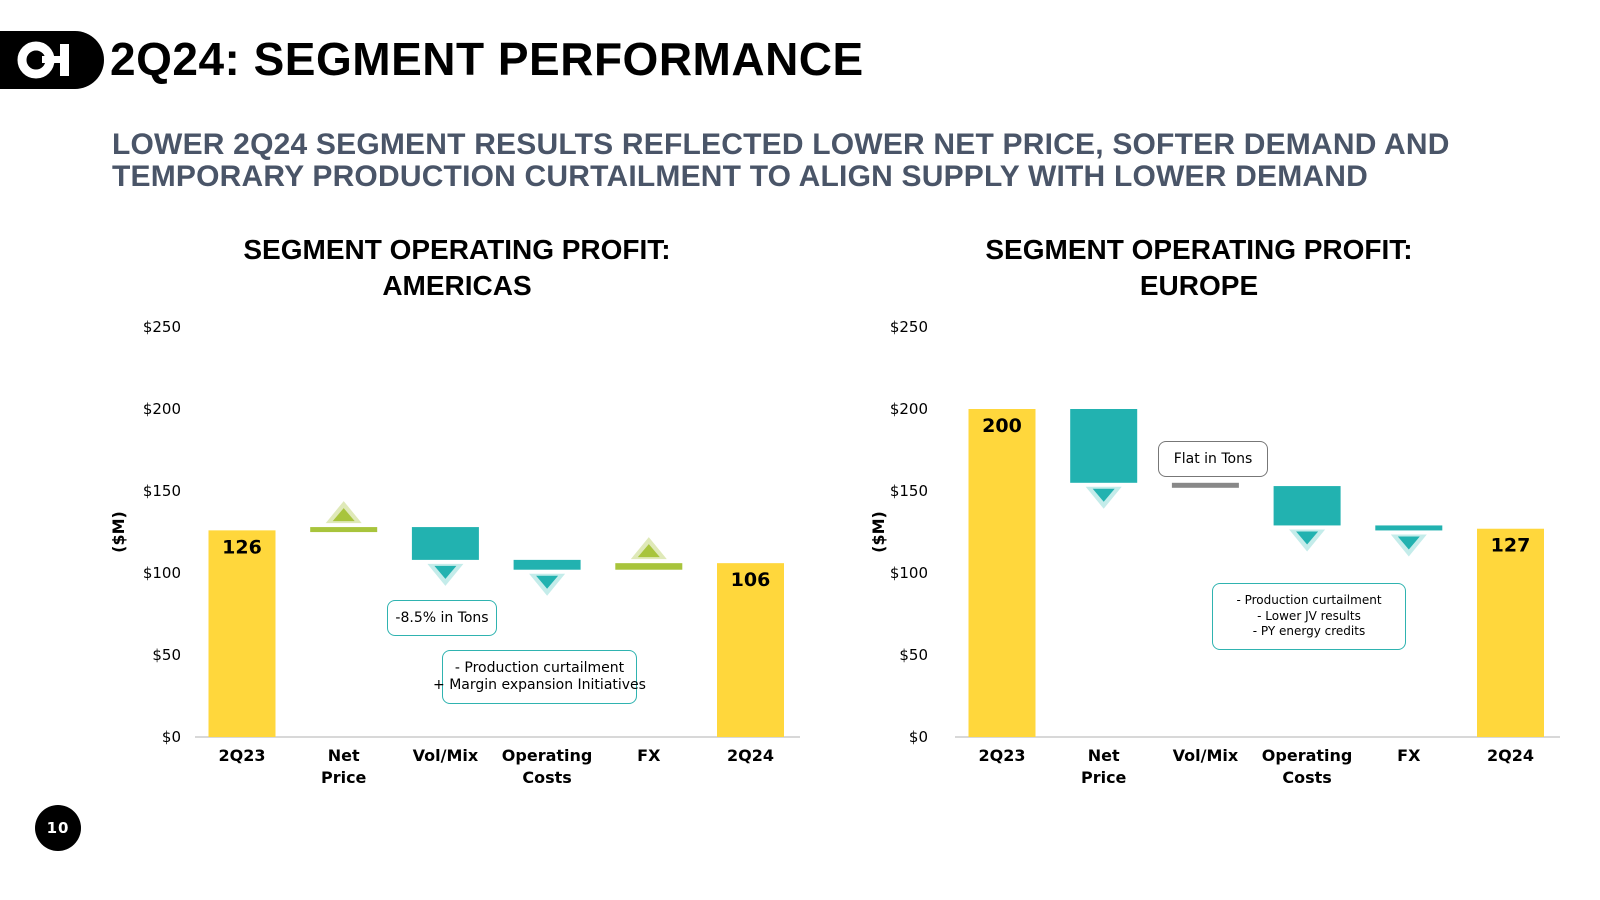  I want to click on europe-x-tick-label: Costs, so click(1306, 777).